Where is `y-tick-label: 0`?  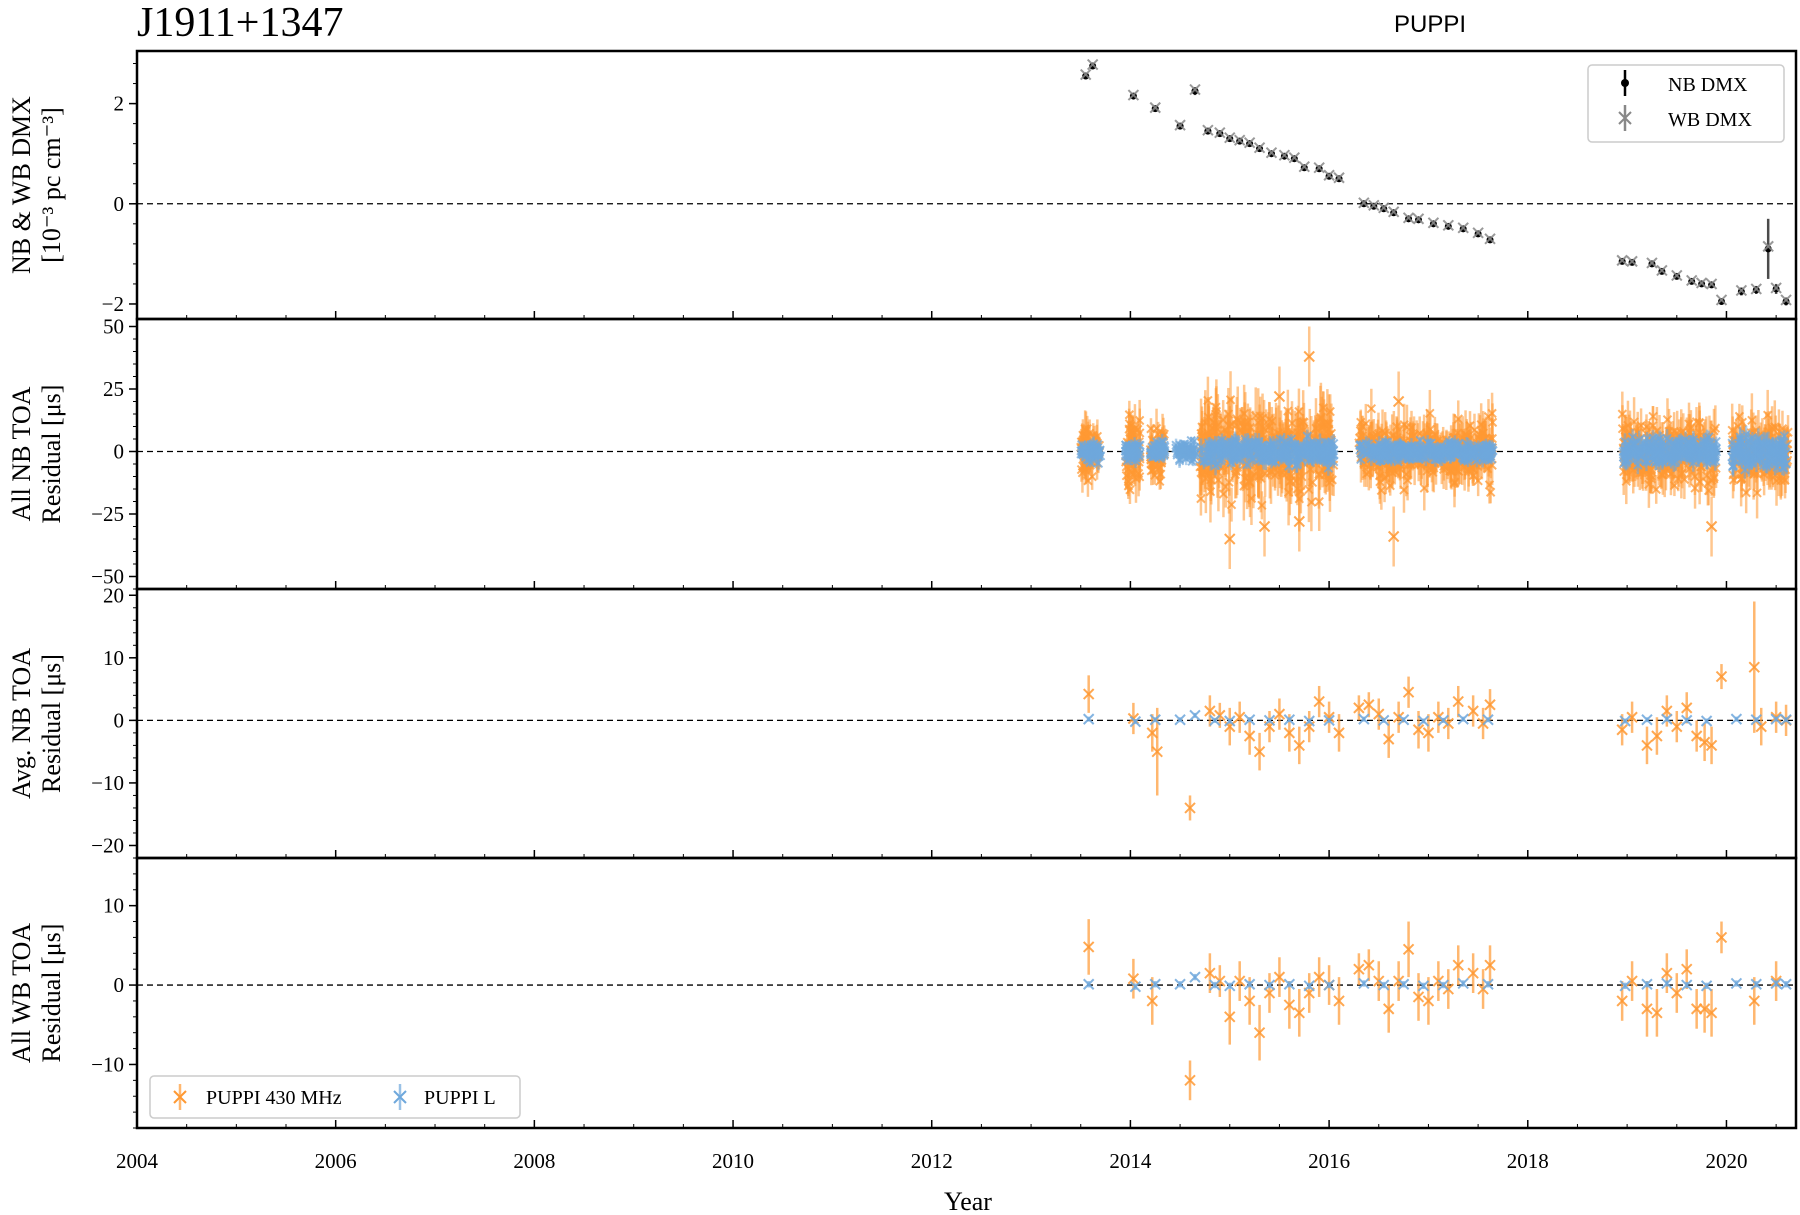
y-tick-label: 0 is located at coordinates (119, 204).